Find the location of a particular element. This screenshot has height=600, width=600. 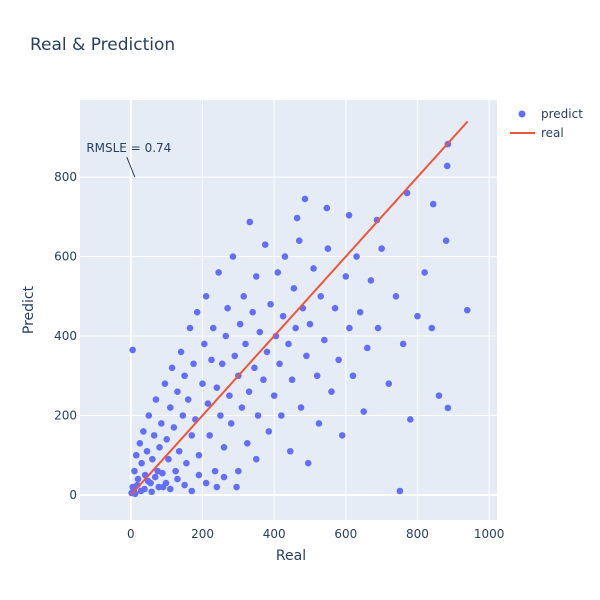

chart-title: Real & Prediction is located at coordinates (102, 45).